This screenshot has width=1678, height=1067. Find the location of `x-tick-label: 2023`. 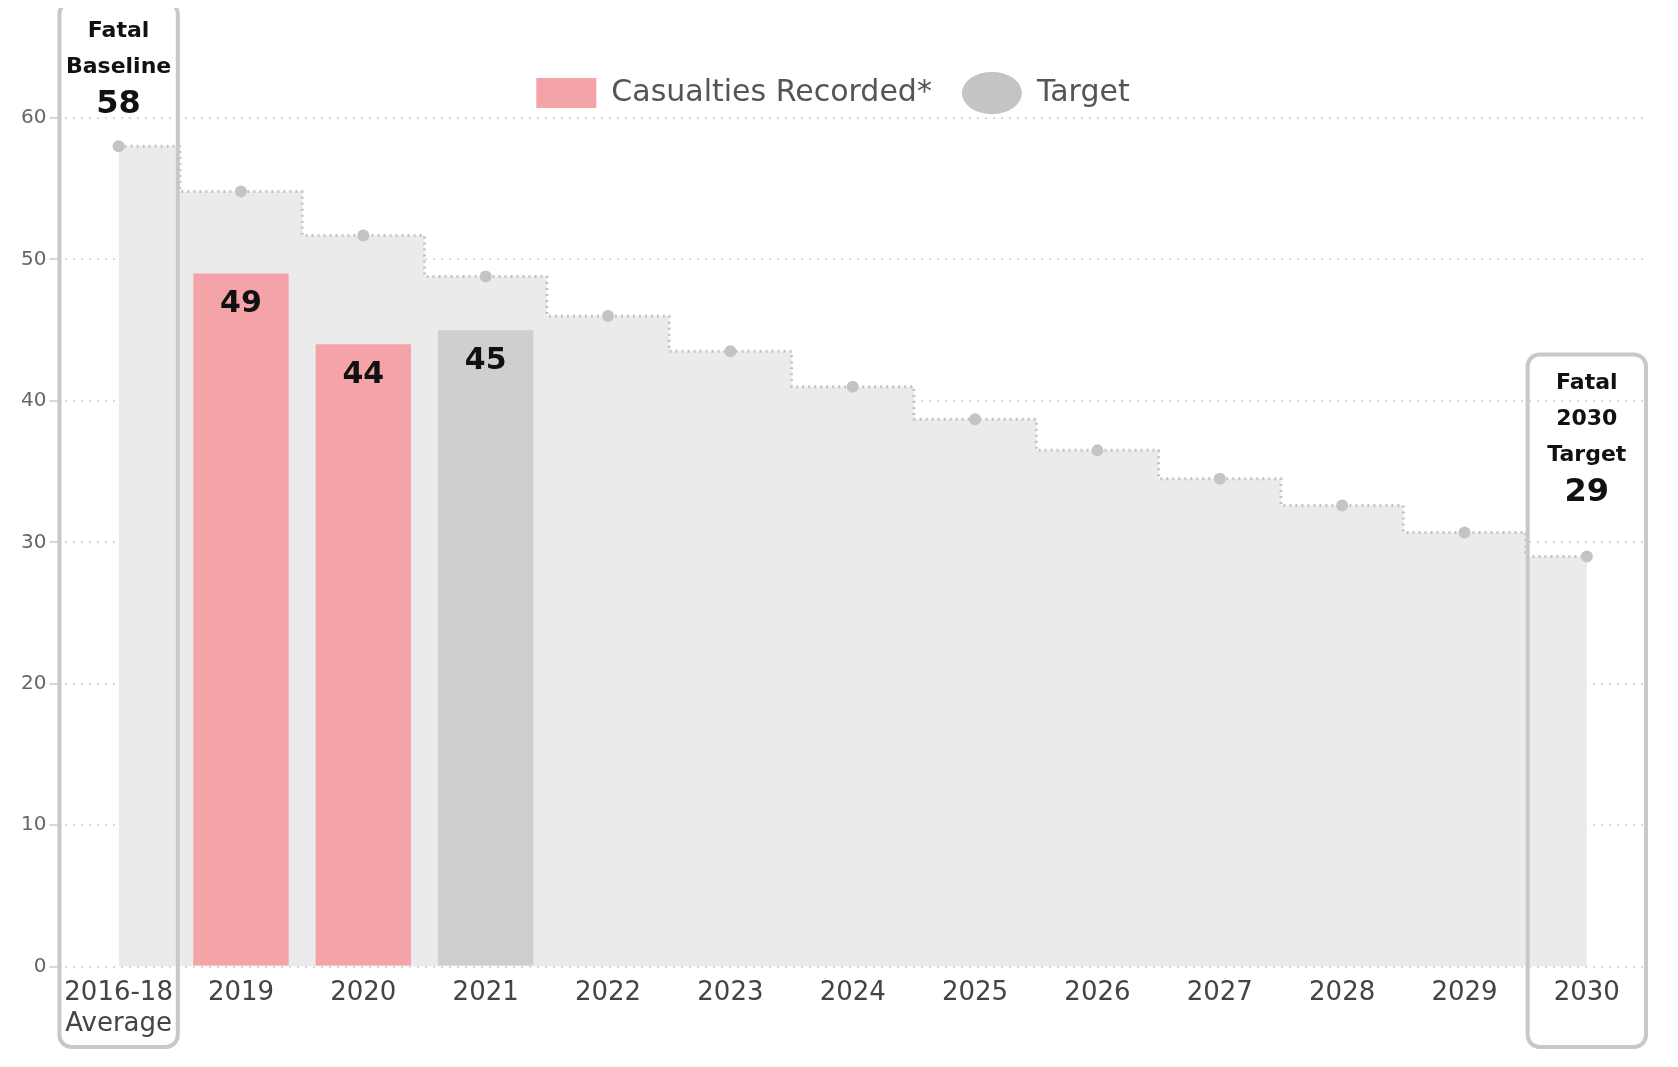

x-tick-label: 2023 is located at coordinates (730, 990).